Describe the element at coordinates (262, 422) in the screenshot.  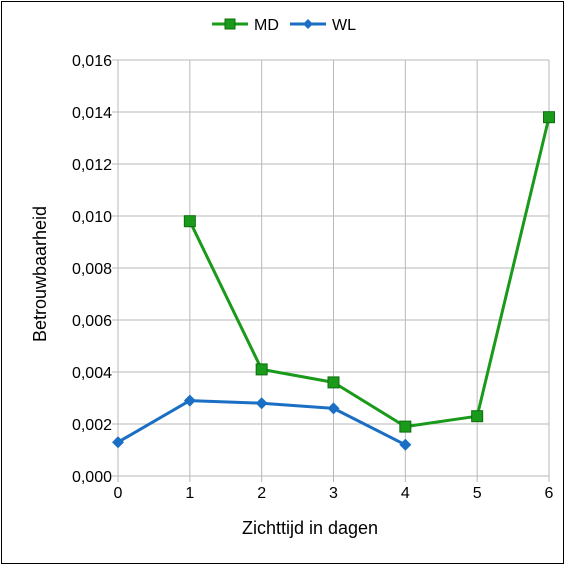
I see `series-wl` at that location.